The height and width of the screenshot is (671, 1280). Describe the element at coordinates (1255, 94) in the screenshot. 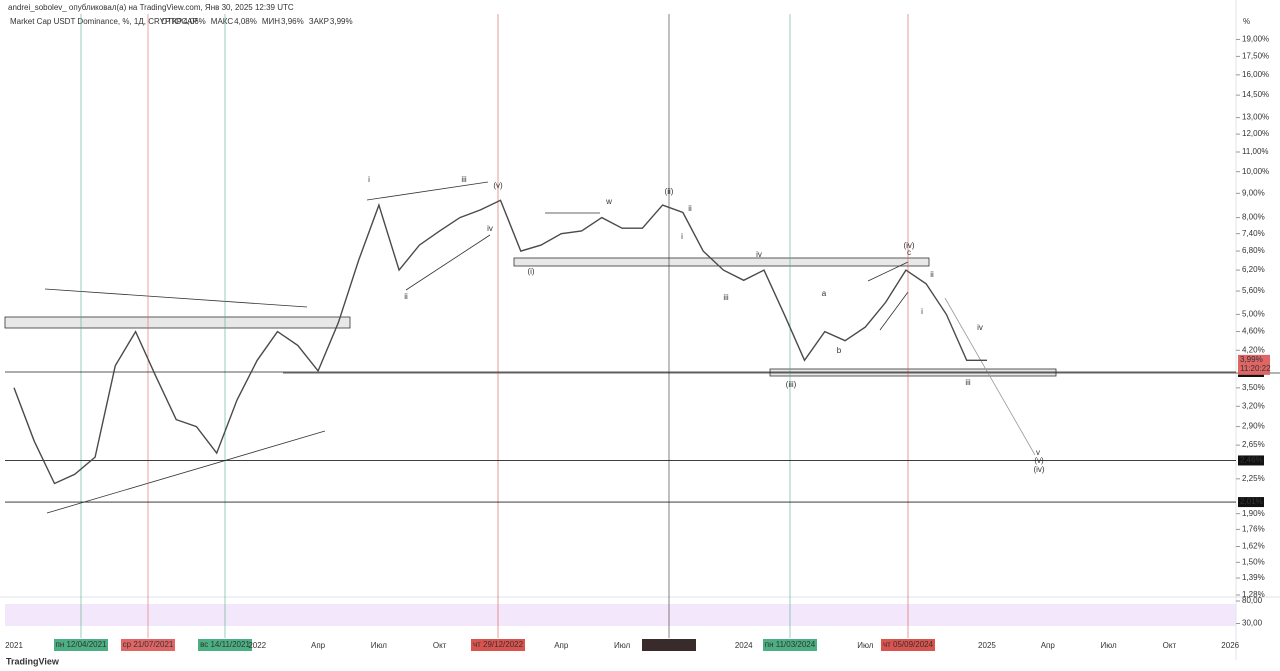

I see `y-tick-label: 14,50%` at that location.